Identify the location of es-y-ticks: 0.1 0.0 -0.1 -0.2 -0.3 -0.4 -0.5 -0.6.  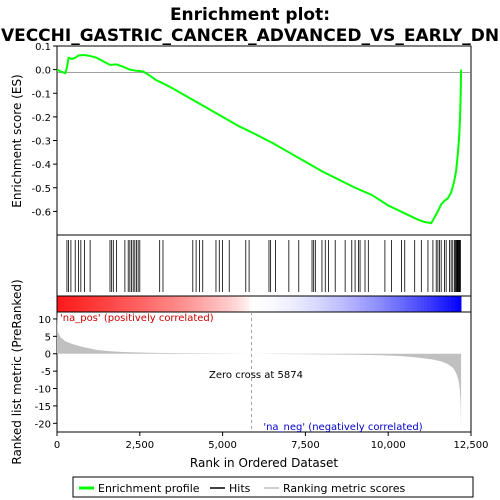
(44, 130).